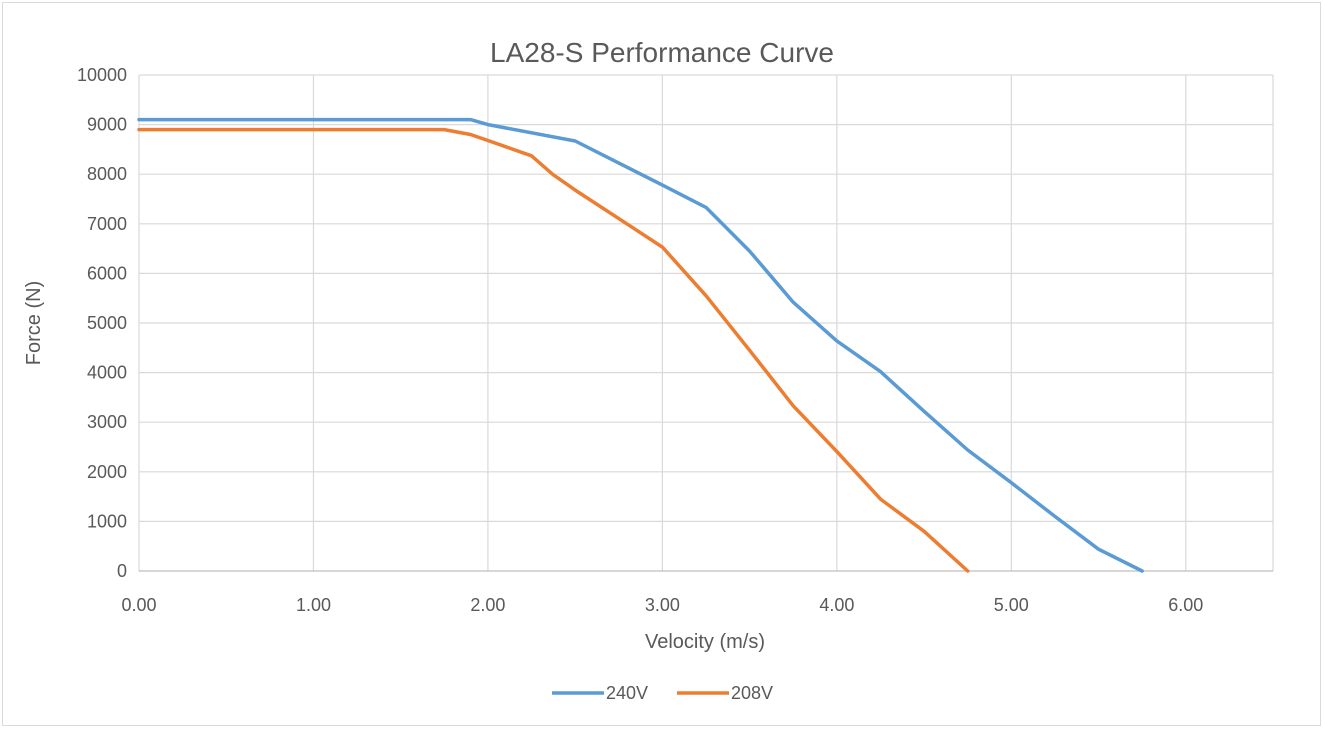 The height and width of the screenshot is (730, 1325). Describe the element at coordinates (1011, 605) in the screenshot. I see `x-tick-label: 5.00` at that location.